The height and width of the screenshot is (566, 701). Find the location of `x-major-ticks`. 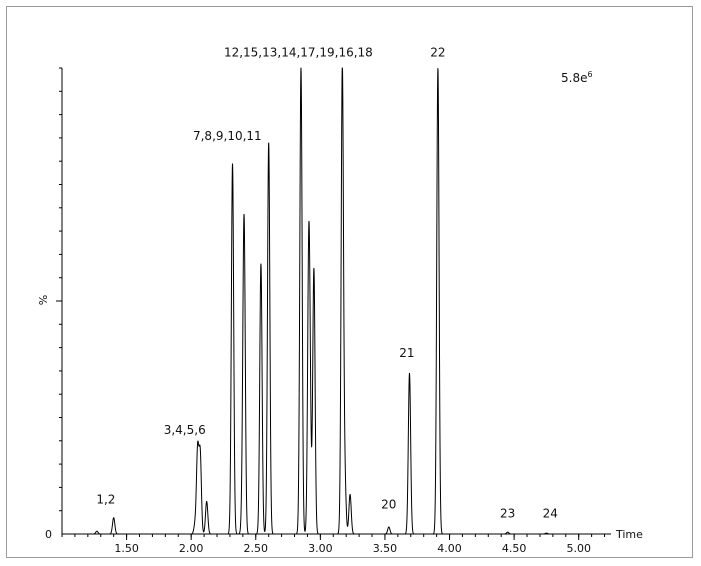

x-major-ticks is located at coordinates (353, 537).